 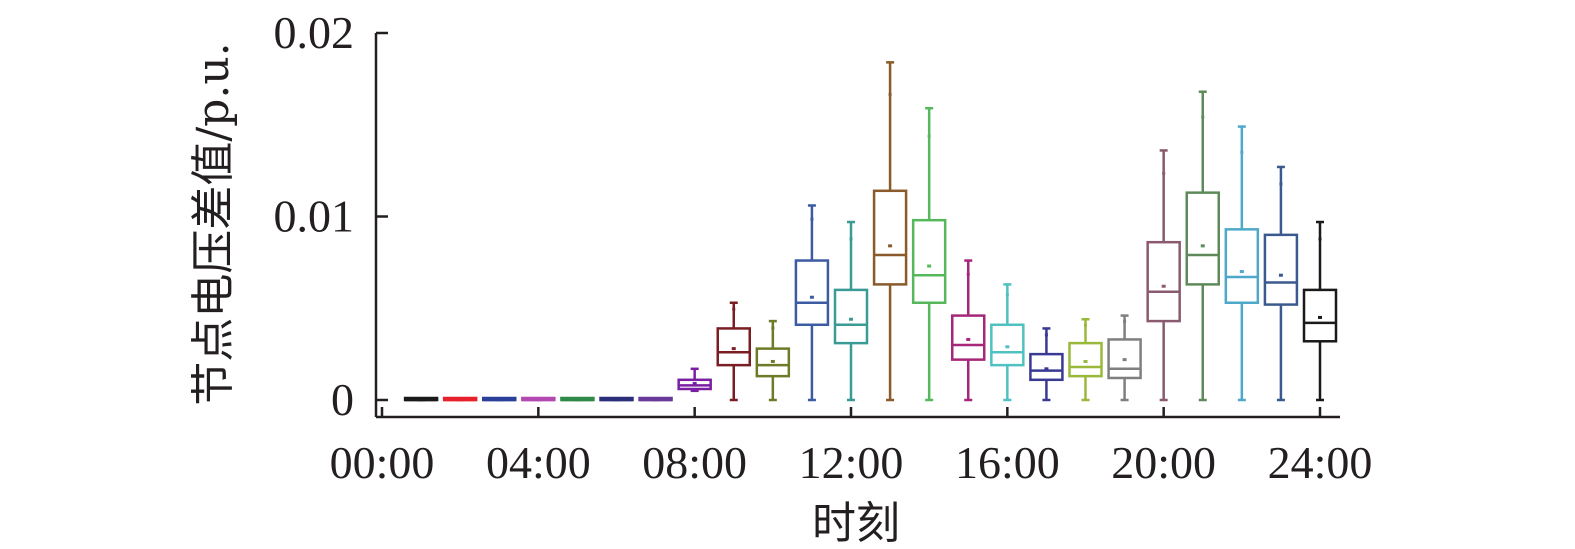 I want to click on x-tick-label: 12:00, so click(x=851, y=462).